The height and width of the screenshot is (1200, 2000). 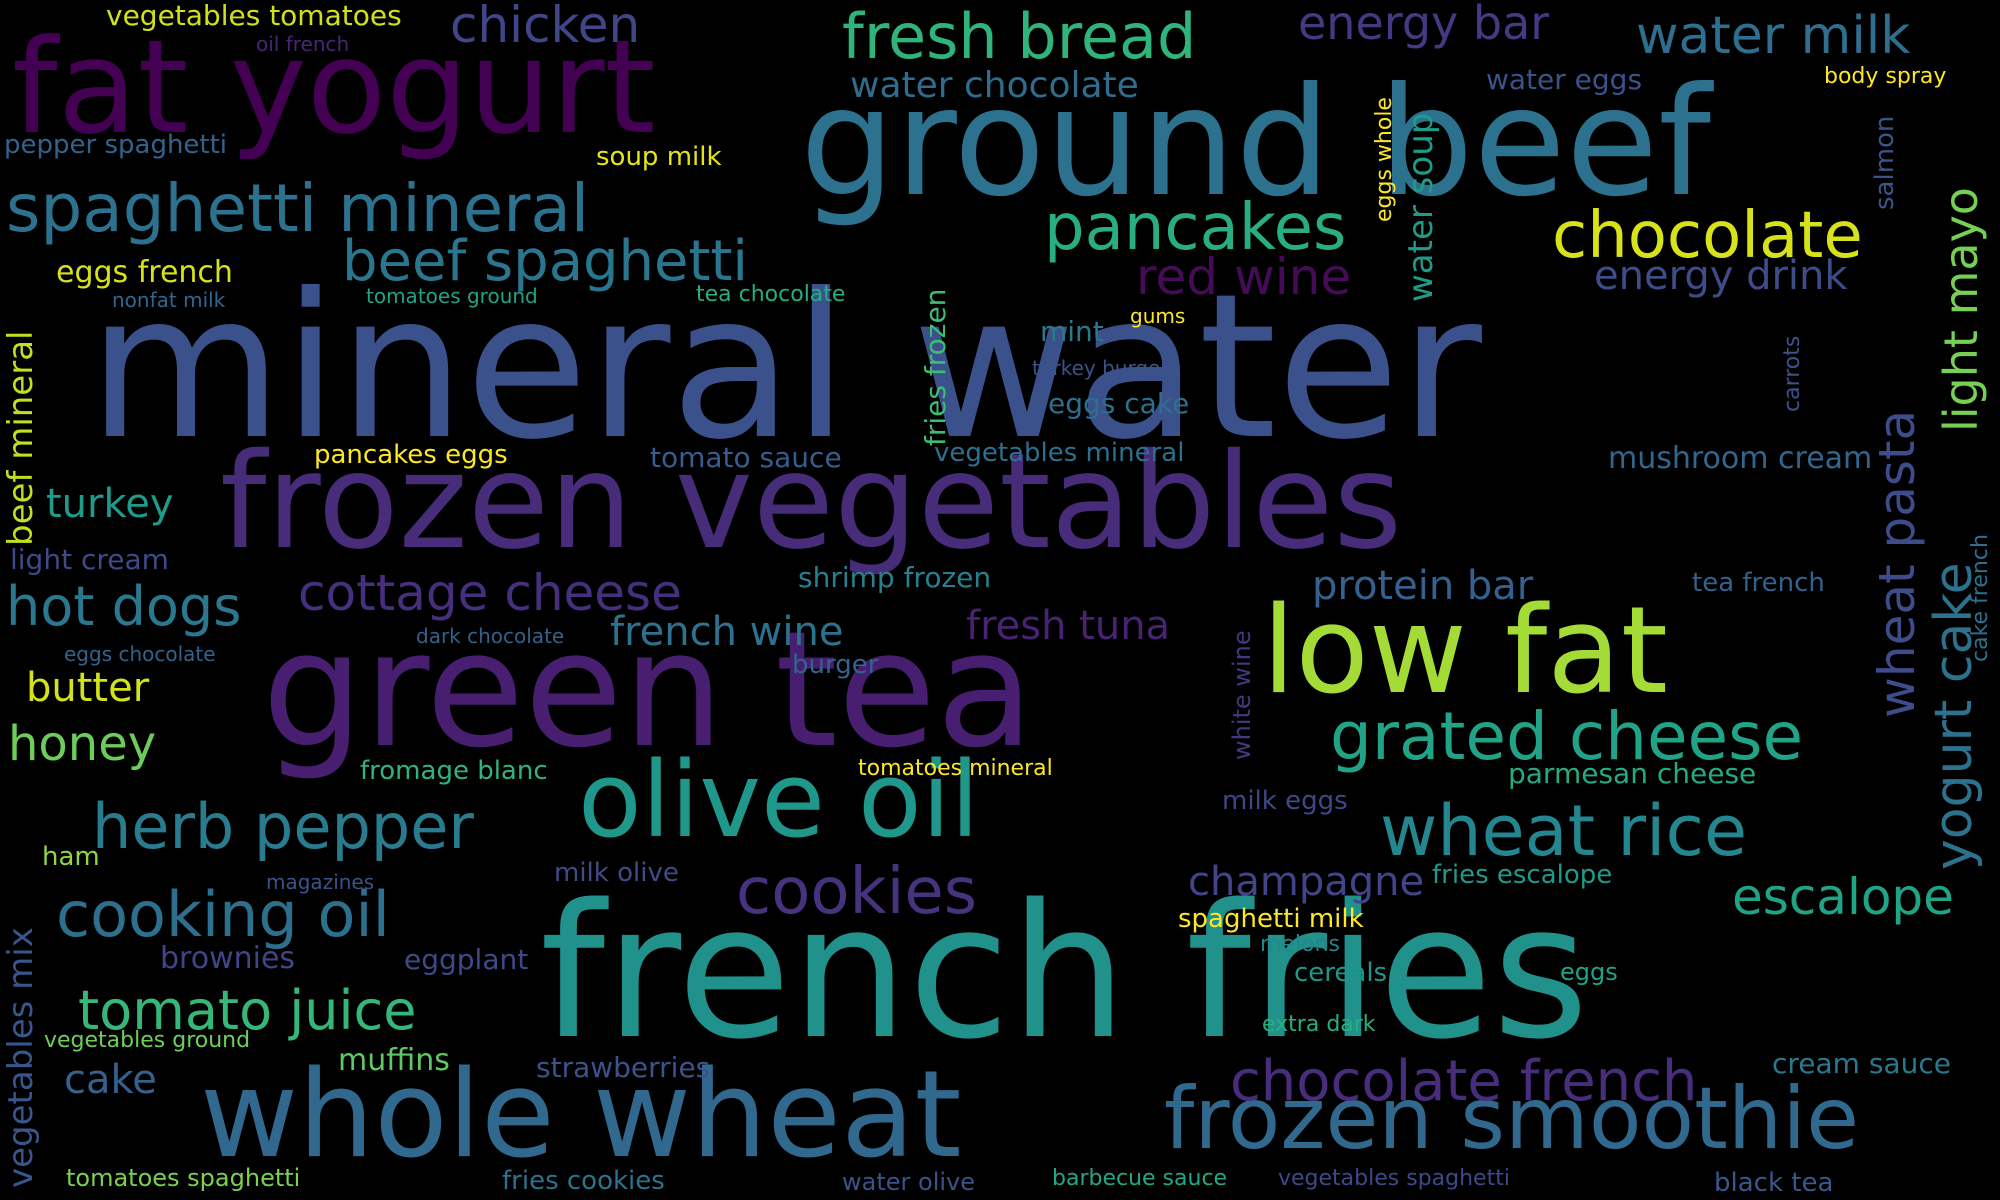 I want to click on word-light-mayo: light mayo, so click(x=1961, y=309).